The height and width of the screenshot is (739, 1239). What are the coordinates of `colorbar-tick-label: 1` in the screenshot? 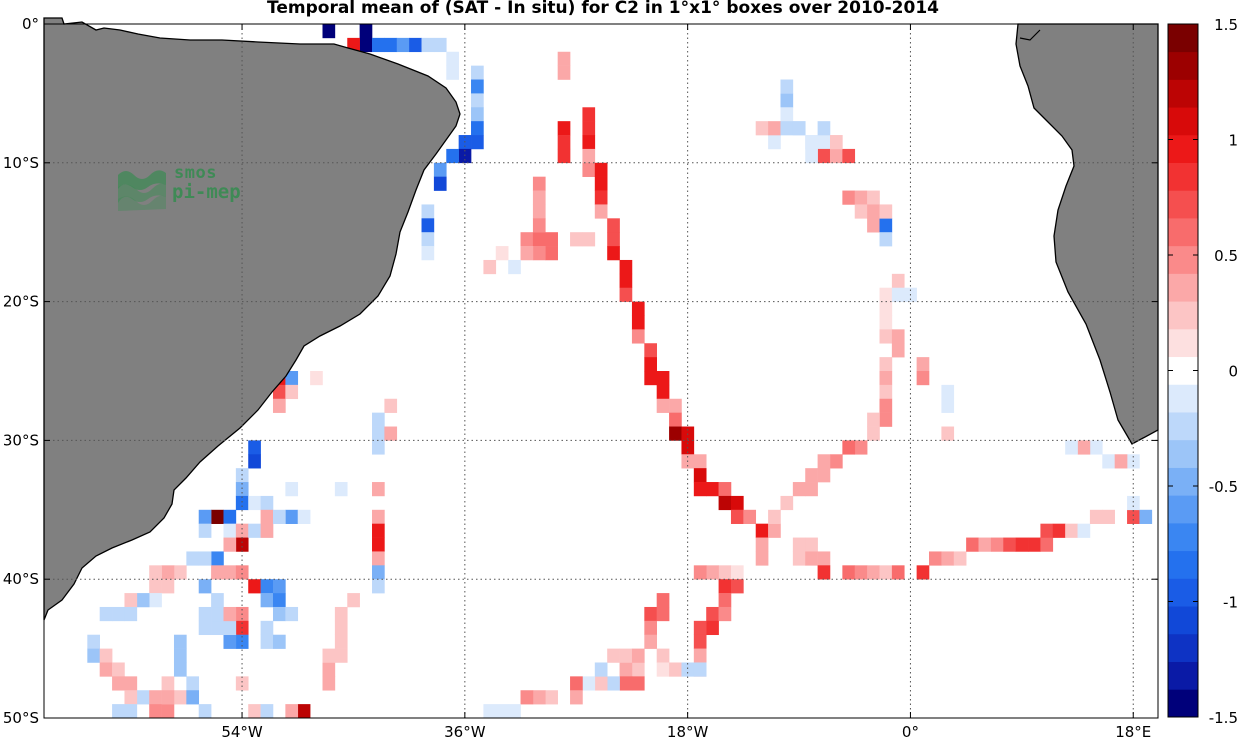 It's located at (1233, 141).